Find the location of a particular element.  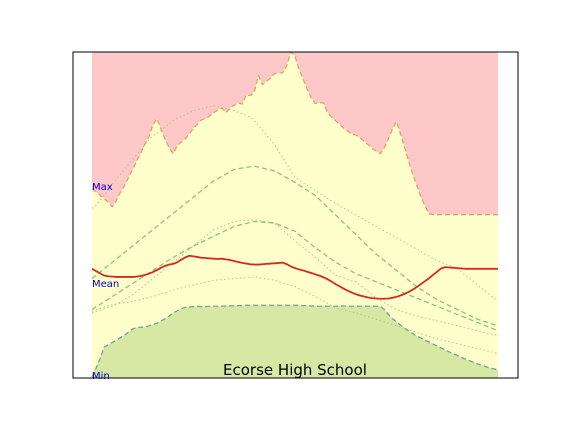

max-label: Max is located at coordinates (102, 187).